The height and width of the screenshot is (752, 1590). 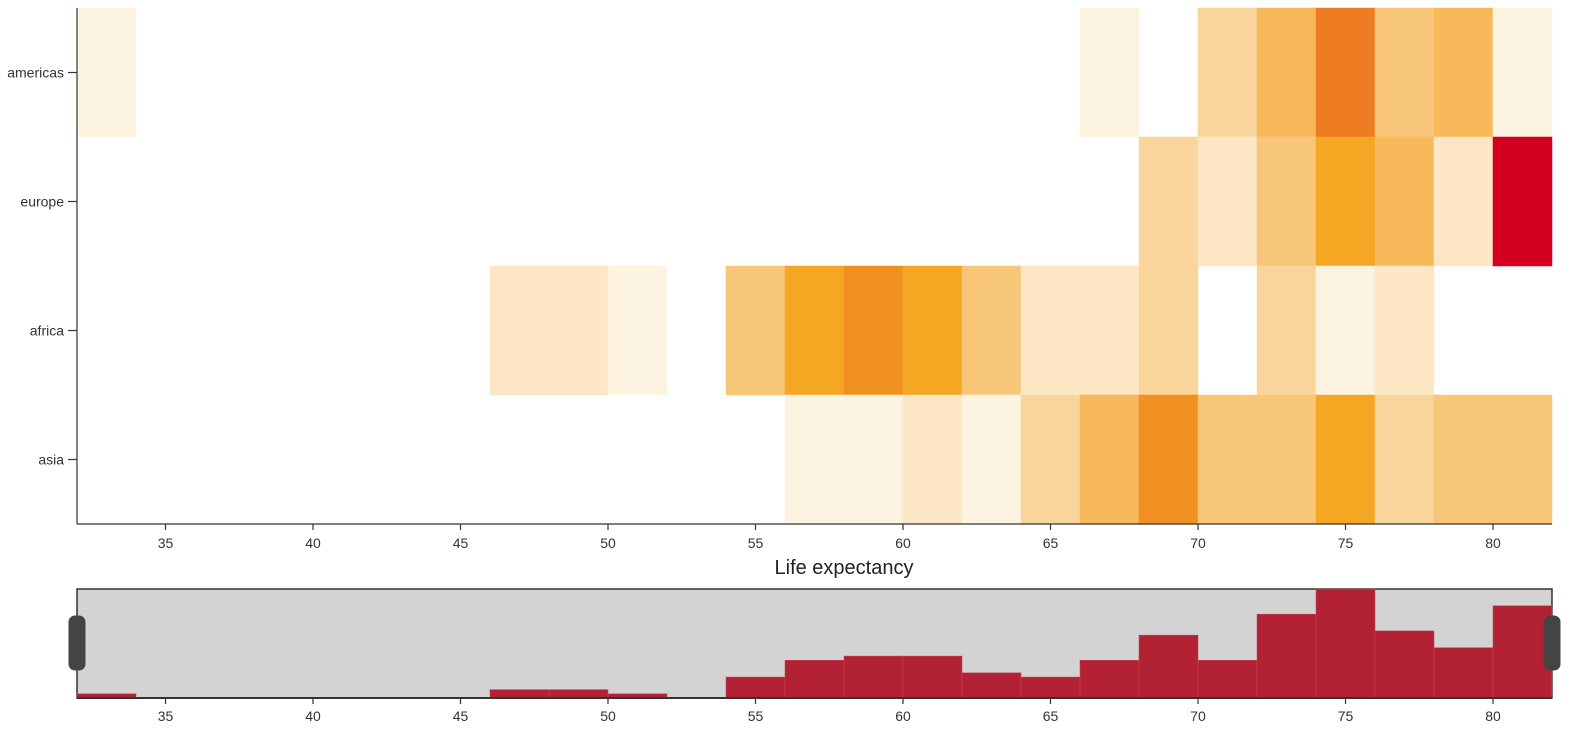 I want to click on brush-right-handle, so click(x=1552, y=643).